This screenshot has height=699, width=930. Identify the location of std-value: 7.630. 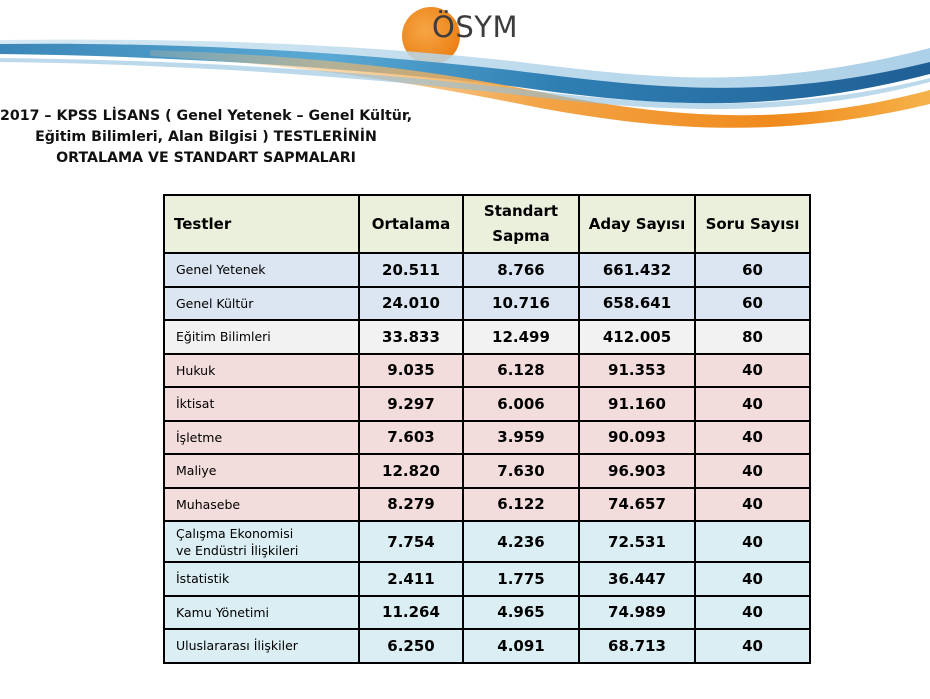
(521, 471).